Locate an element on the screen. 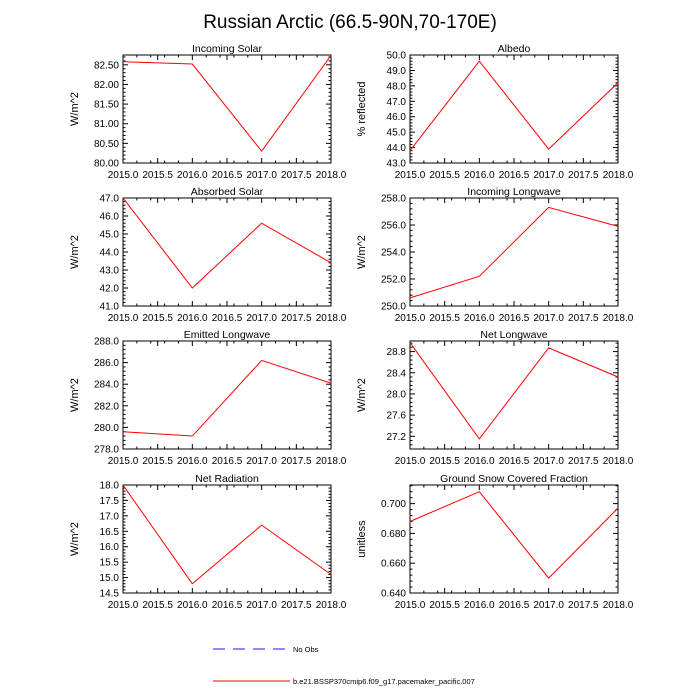 The height and width of the screenshot is (700, 700). y-tick-label: 256.0 is located at coordinates (393, 226).